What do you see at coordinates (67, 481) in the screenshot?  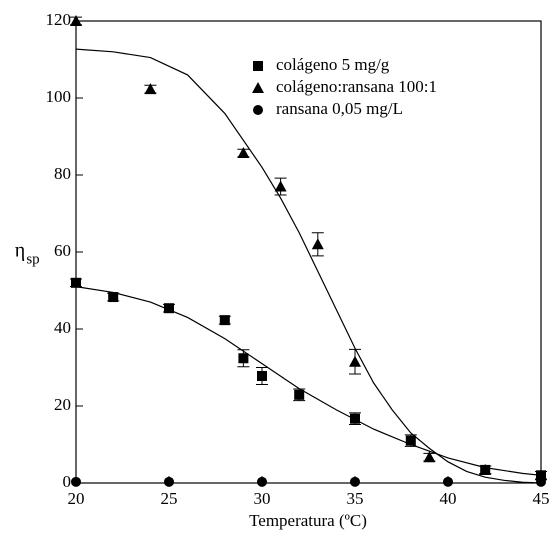 I see `y-tick-label: 0` at bounding box center [67, 481].